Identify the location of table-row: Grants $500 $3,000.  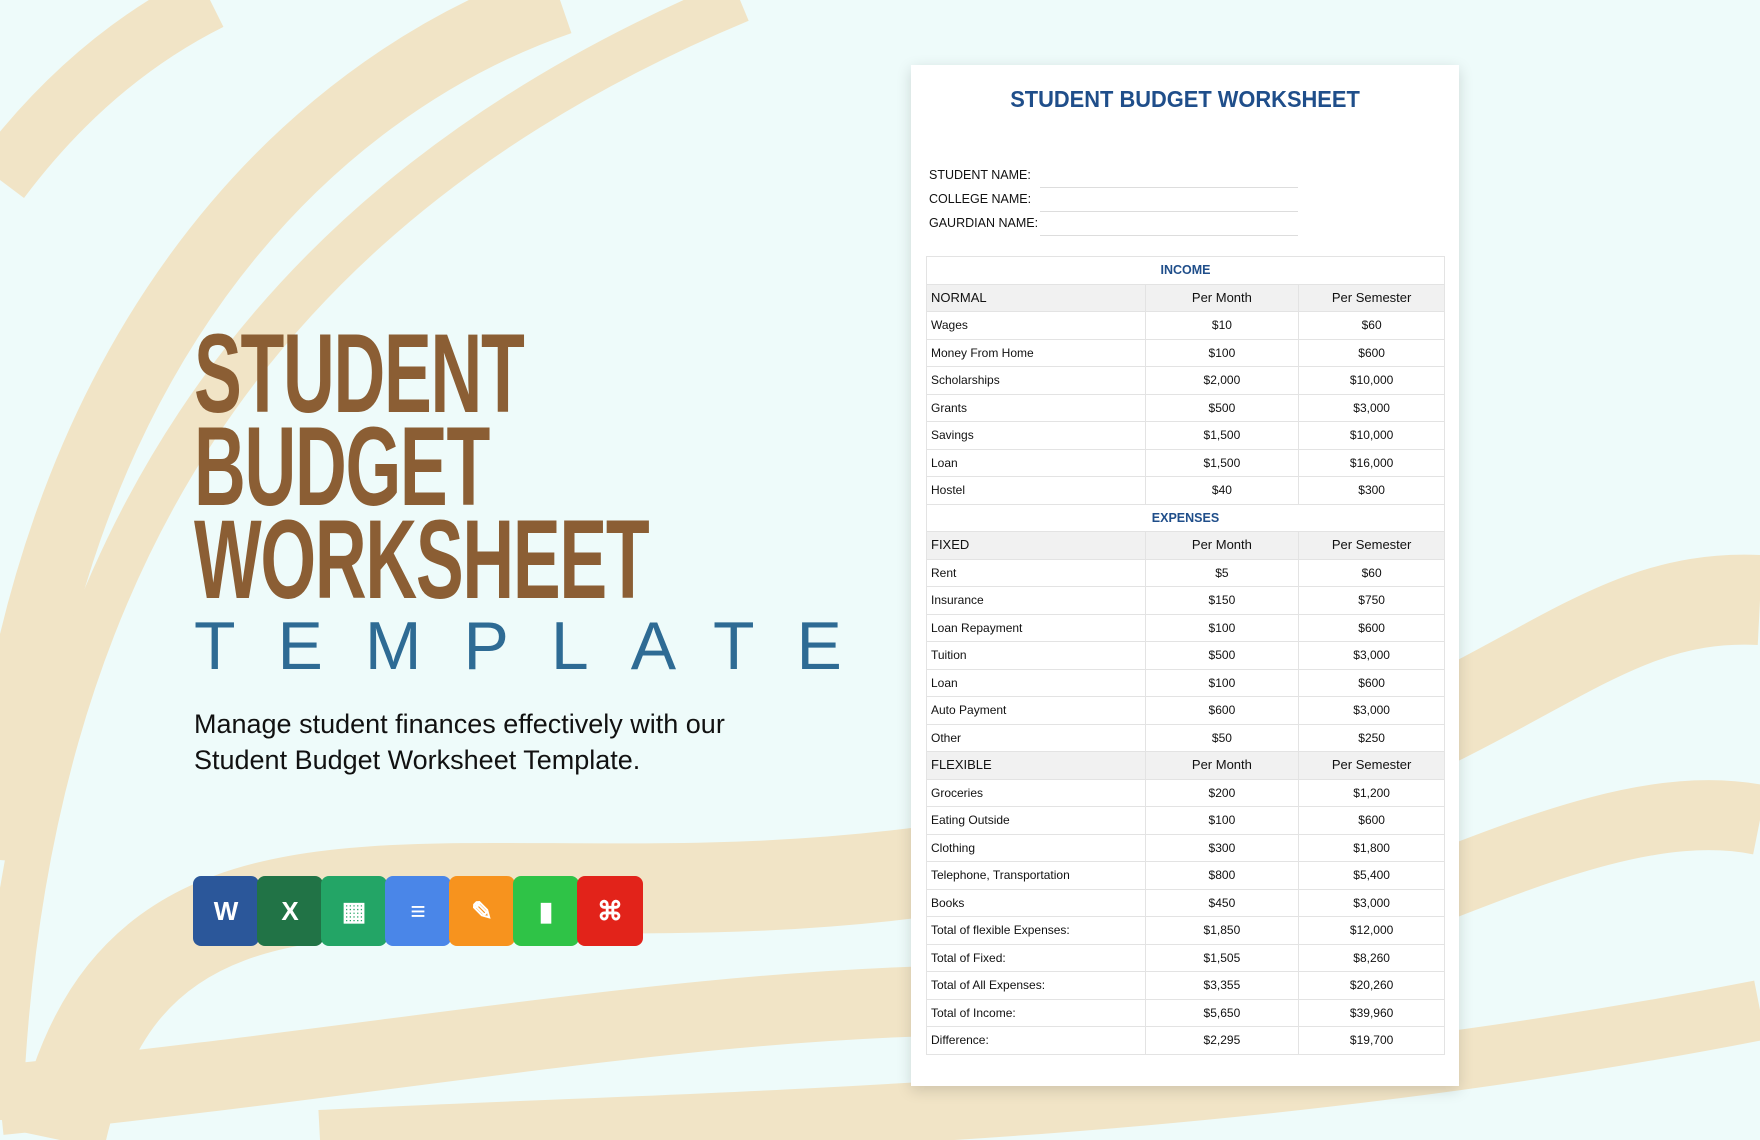
(1185, 407).